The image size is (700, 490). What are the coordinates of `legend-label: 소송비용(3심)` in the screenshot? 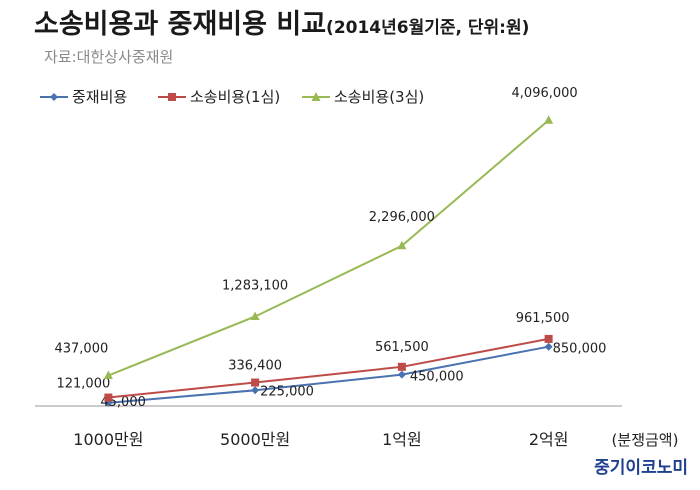 It's located at (379, 97).